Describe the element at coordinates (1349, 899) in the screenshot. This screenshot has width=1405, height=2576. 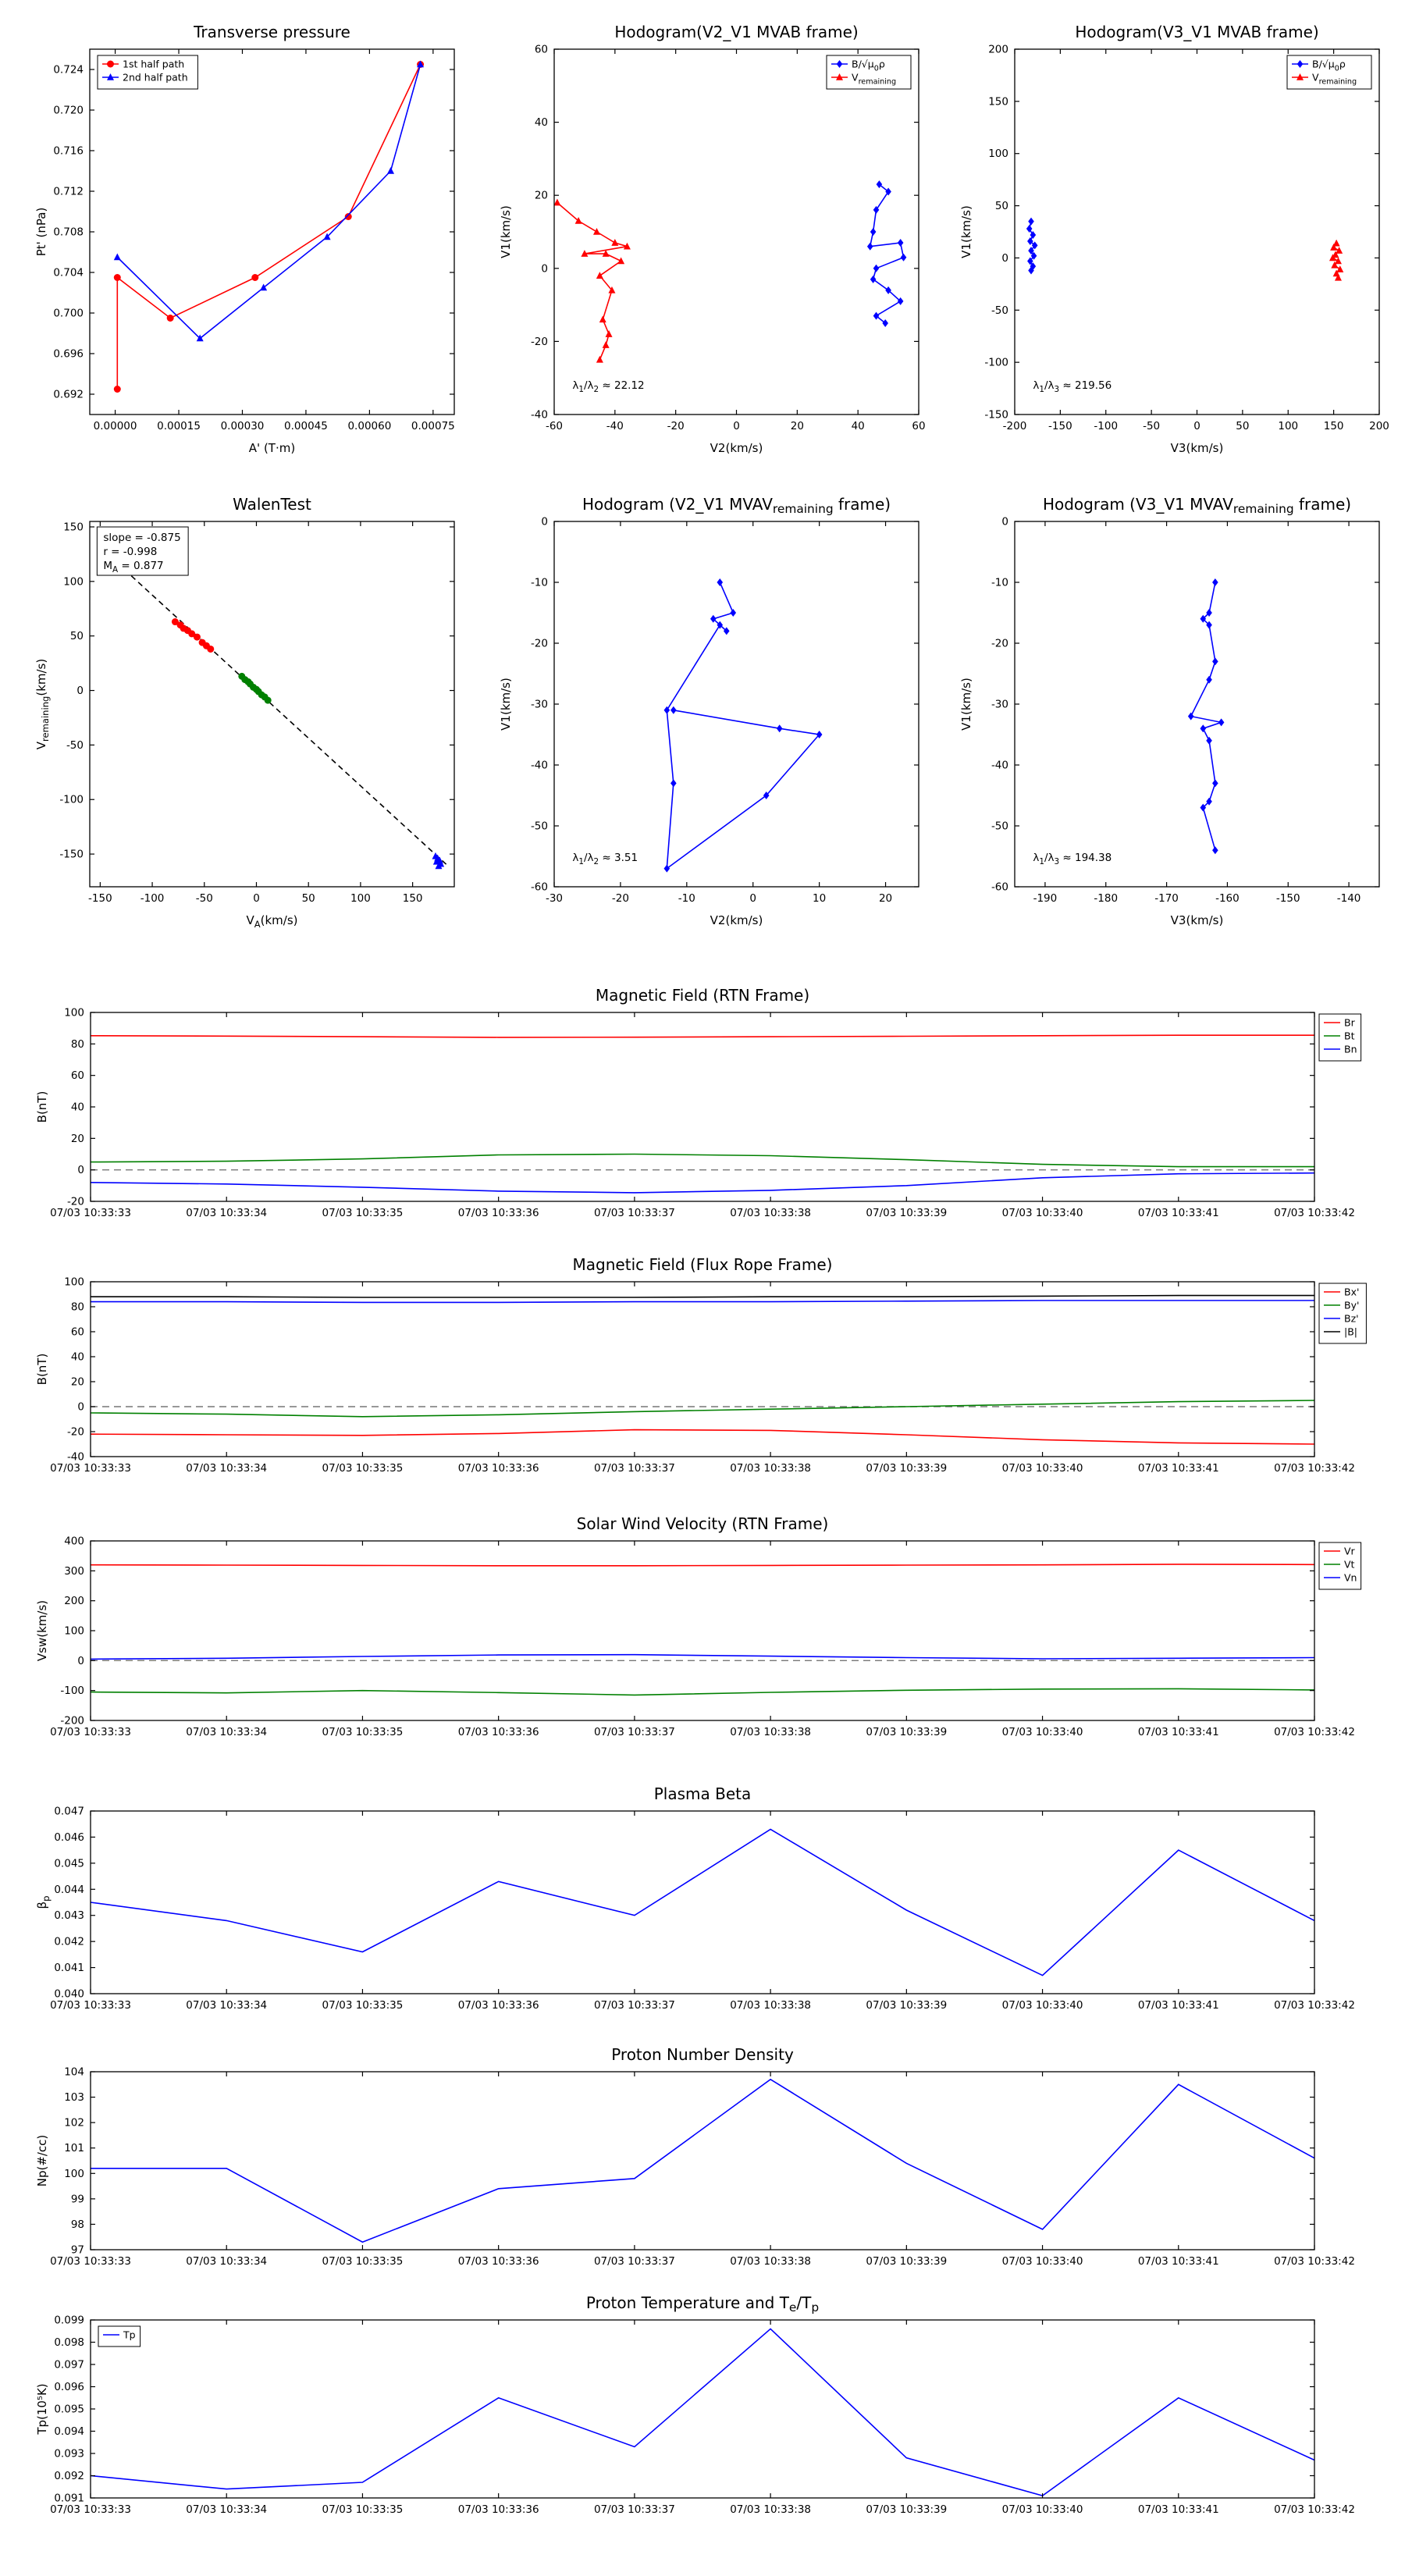
I see `svg-text: -140` at that location.